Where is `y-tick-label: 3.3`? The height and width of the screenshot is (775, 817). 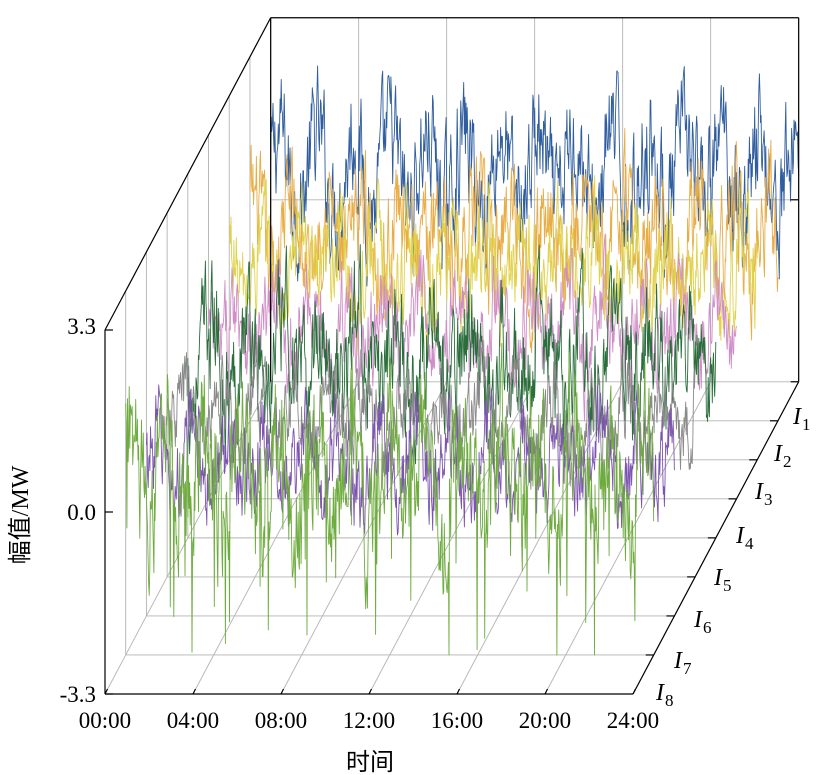 y-tick-label: 3.3 is located at coordinates (81, 326).